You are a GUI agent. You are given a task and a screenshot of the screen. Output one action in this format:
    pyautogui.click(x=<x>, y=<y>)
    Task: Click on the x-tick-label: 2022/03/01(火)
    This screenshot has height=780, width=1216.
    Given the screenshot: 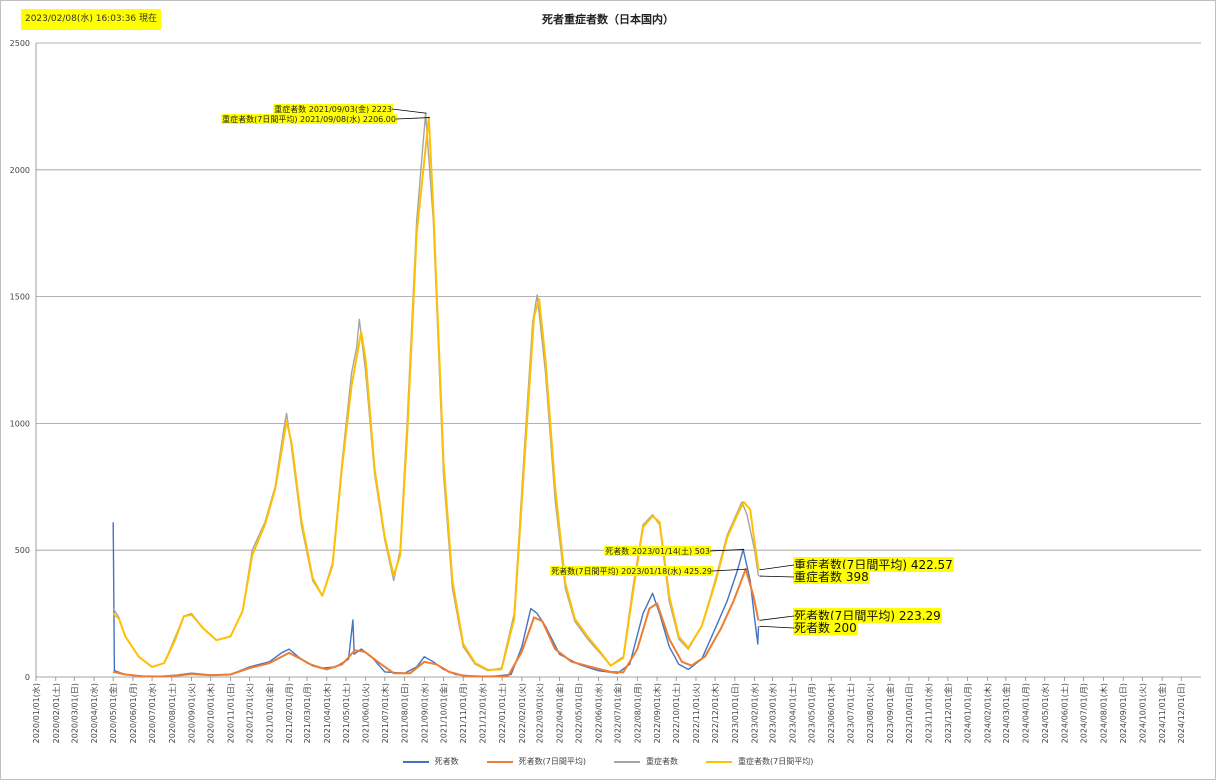 What is the action you would take?
    pyautogui.click(x=540, y=713)
    